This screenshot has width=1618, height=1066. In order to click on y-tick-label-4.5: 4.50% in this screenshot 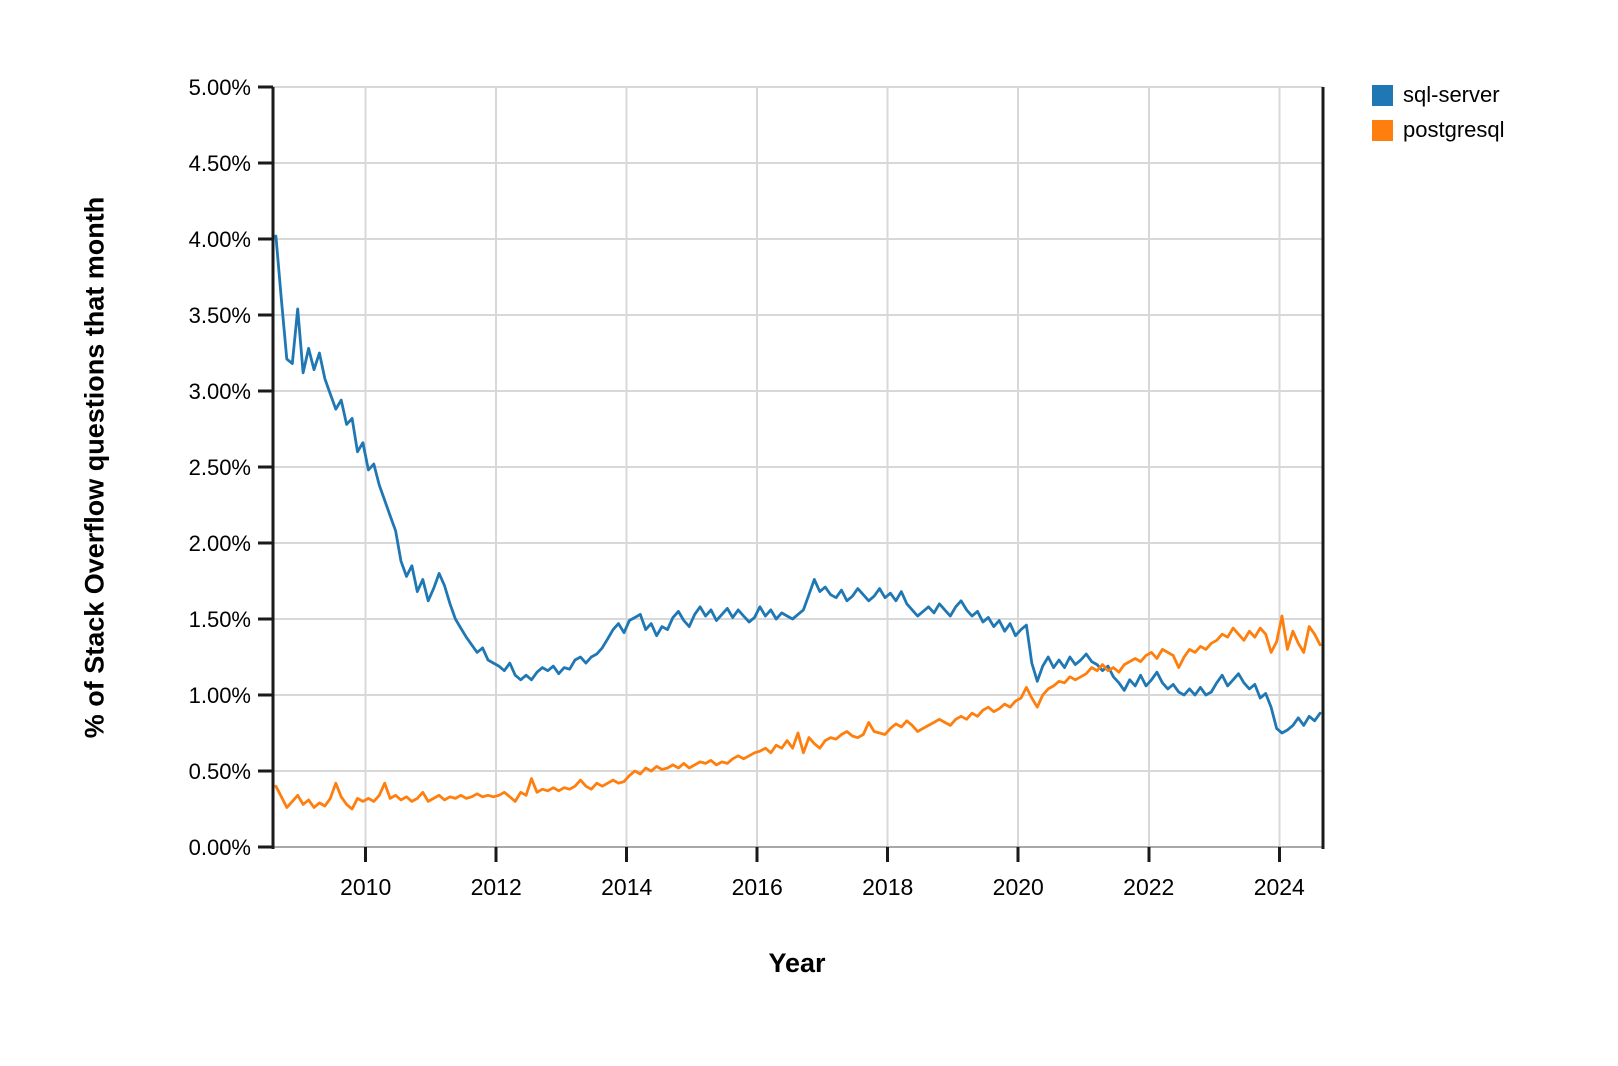, I will do `click(220, 163)`.